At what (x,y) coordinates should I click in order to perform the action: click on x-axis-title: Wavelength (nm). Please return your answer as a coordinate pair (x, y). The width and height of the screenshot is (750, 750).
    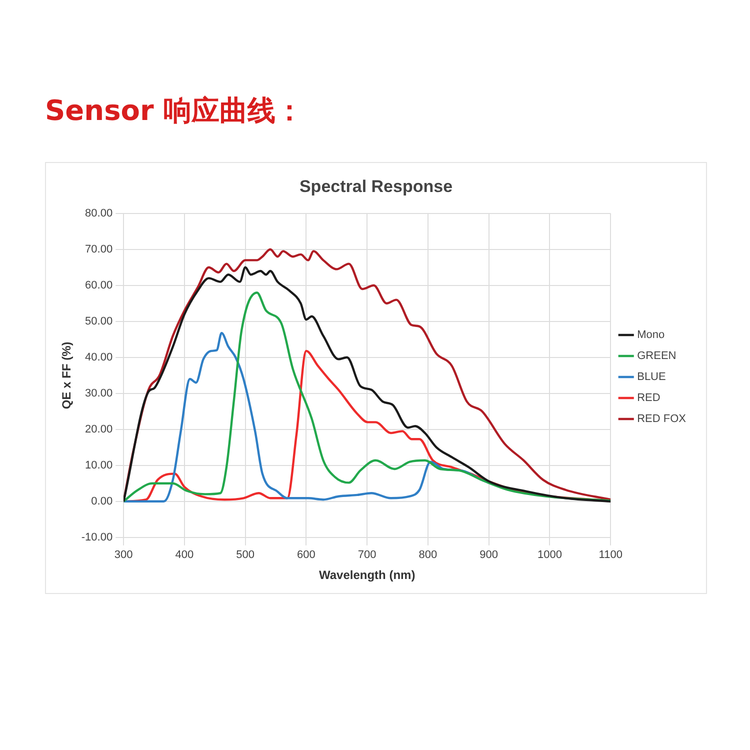
    Looking at the image, I should click on (367, 575).